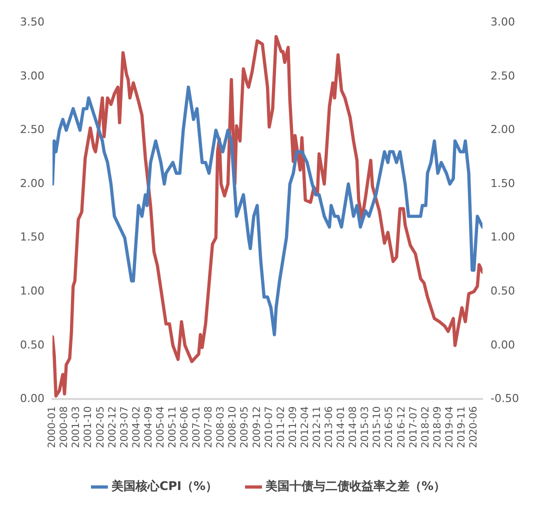  Describe the element at coordinates (378, 427) in the screenshot. I see `x-tick-label: 2015-10` at that location.